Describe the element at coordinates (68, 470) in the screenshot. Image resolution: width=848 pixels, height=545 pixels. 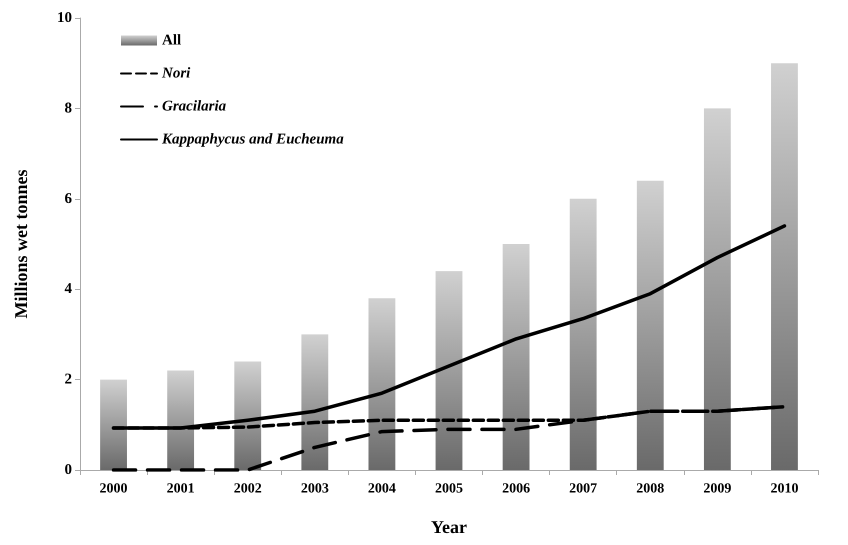
I see `y-tick-label: 0` at that location.